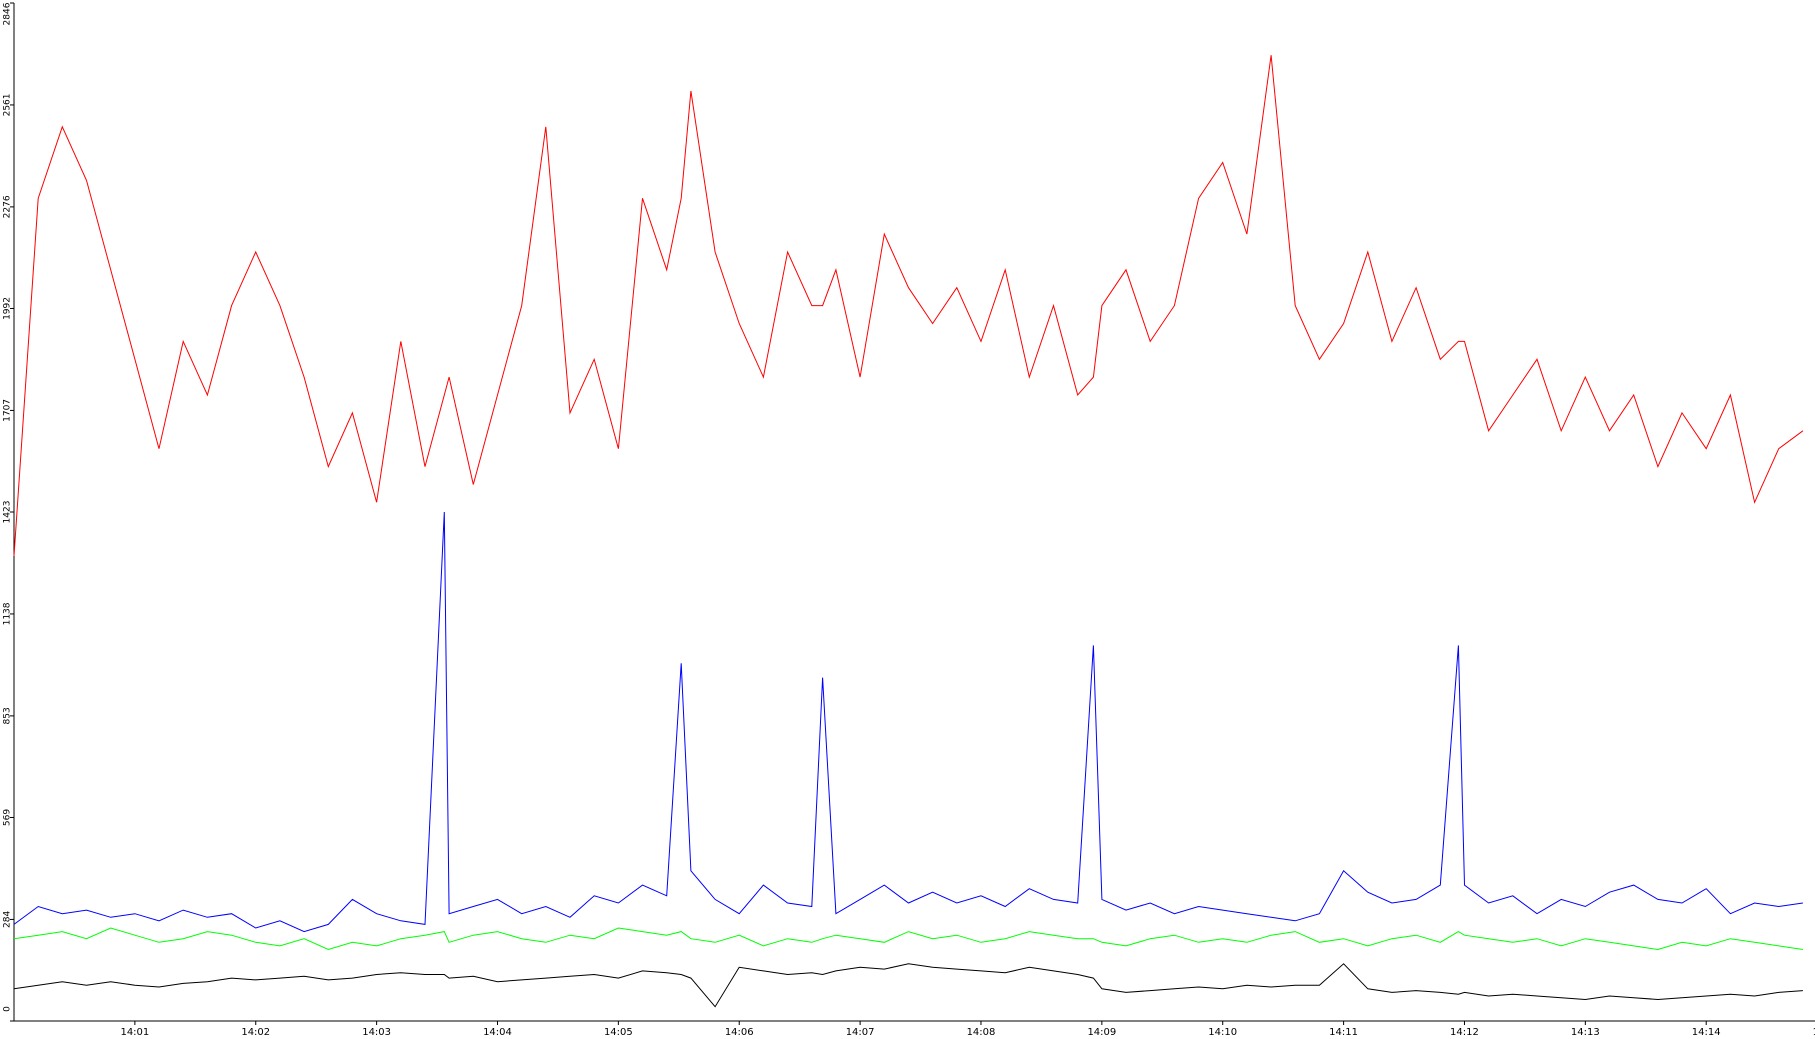 The image size is (1815, 1039). I want to click on x-tick-label: 14:03, so click(376, 1032).